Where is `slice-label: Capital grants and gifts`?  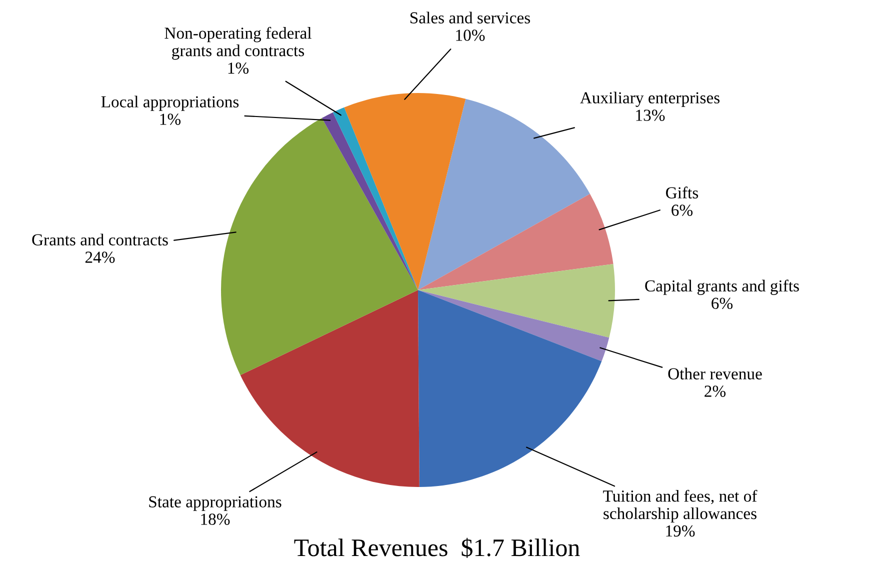
slice-label: Capital grants and gifts is located at coordinates (722, 287).